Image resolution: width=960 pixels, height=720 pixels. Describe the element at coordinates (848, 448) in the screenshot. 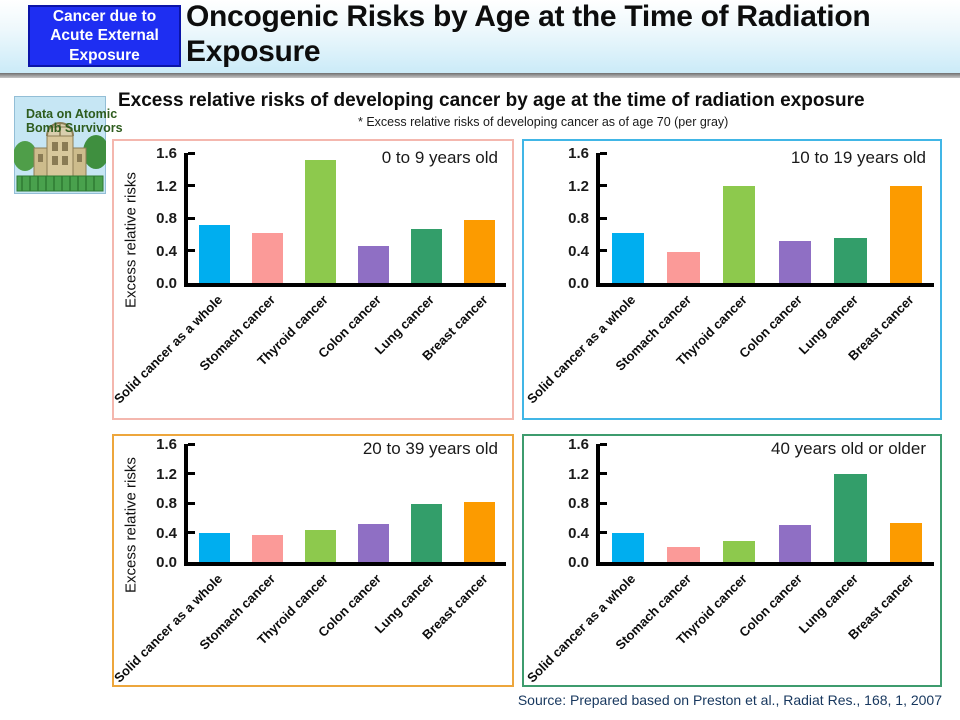

I see `age-group-label: 40 years old or older` at that location.